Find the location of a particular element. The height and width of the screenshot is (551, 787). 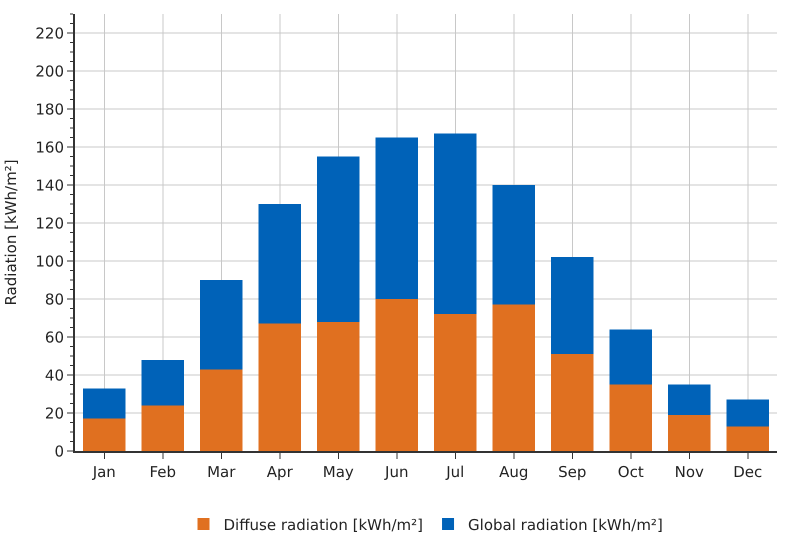

y-tick-label: 80 is located at coordinates (54, 299).